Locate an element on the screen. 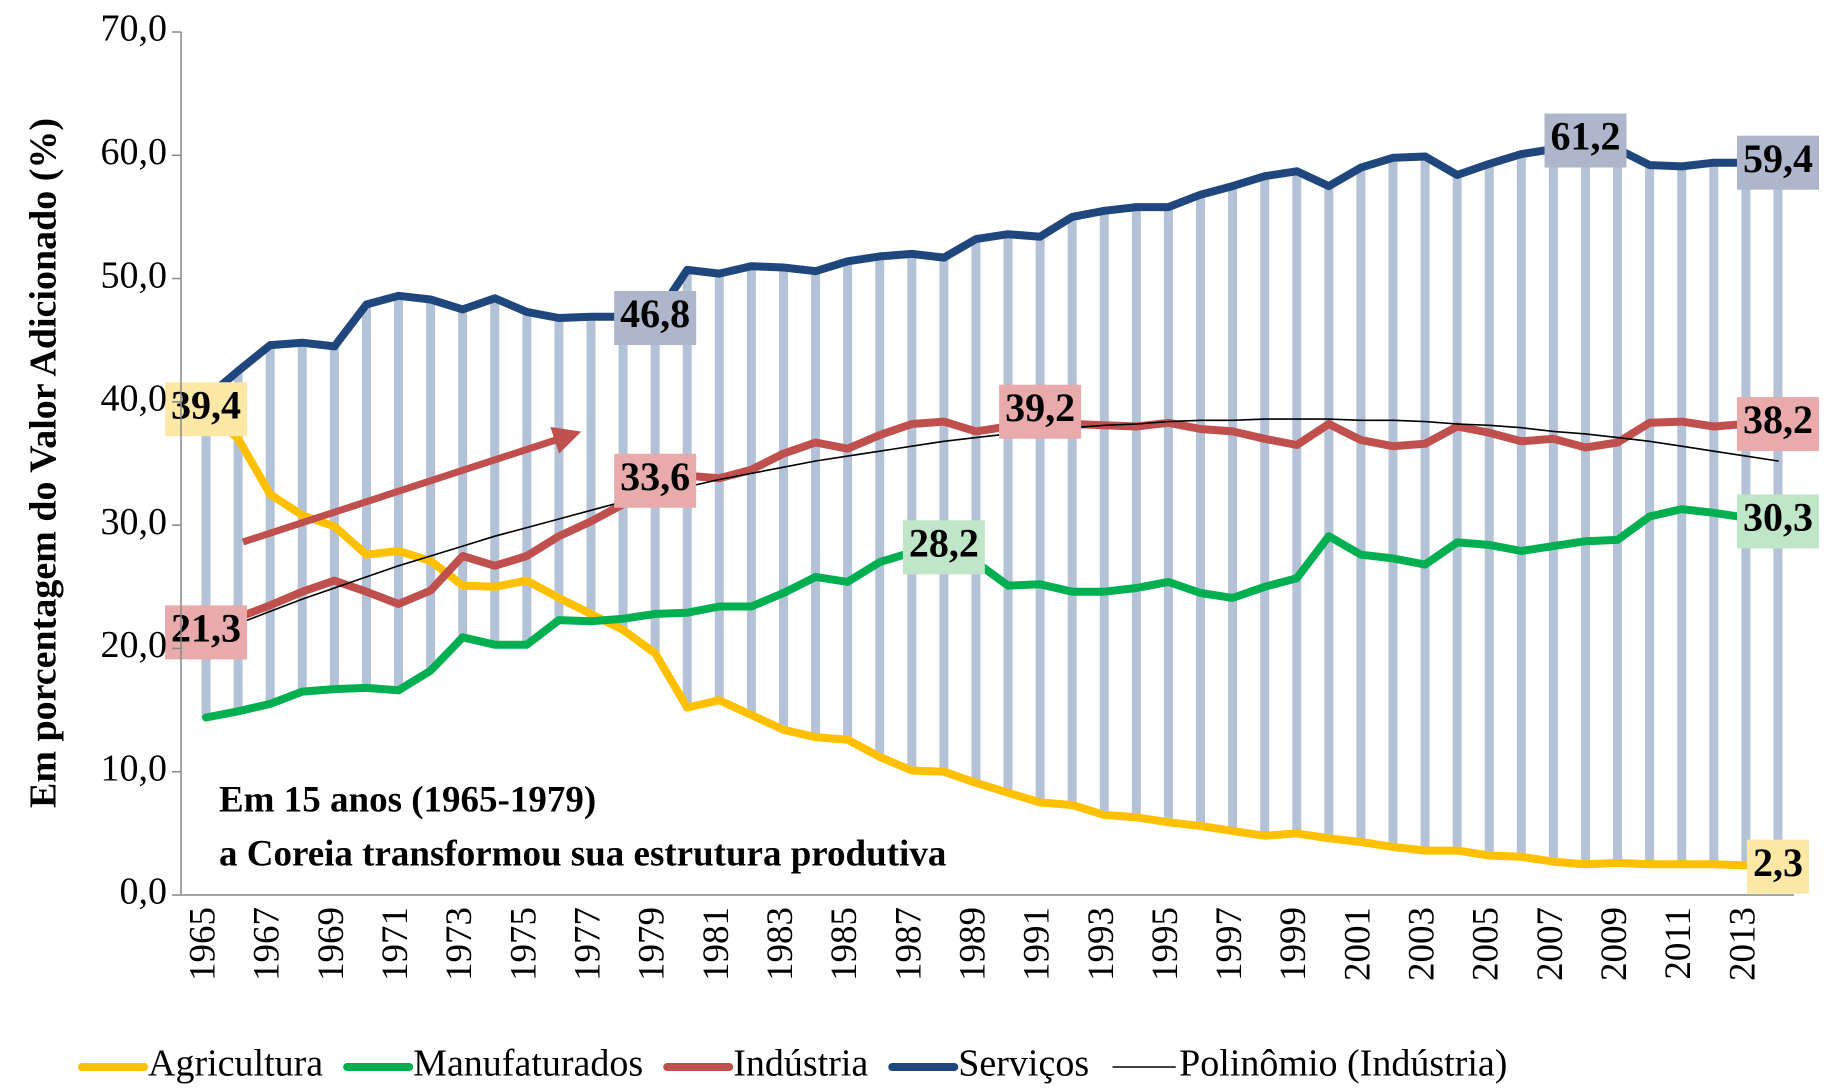 The image size is (1829, 1092). y-tick-label: 70,0 is located at coordinates (134, 29).